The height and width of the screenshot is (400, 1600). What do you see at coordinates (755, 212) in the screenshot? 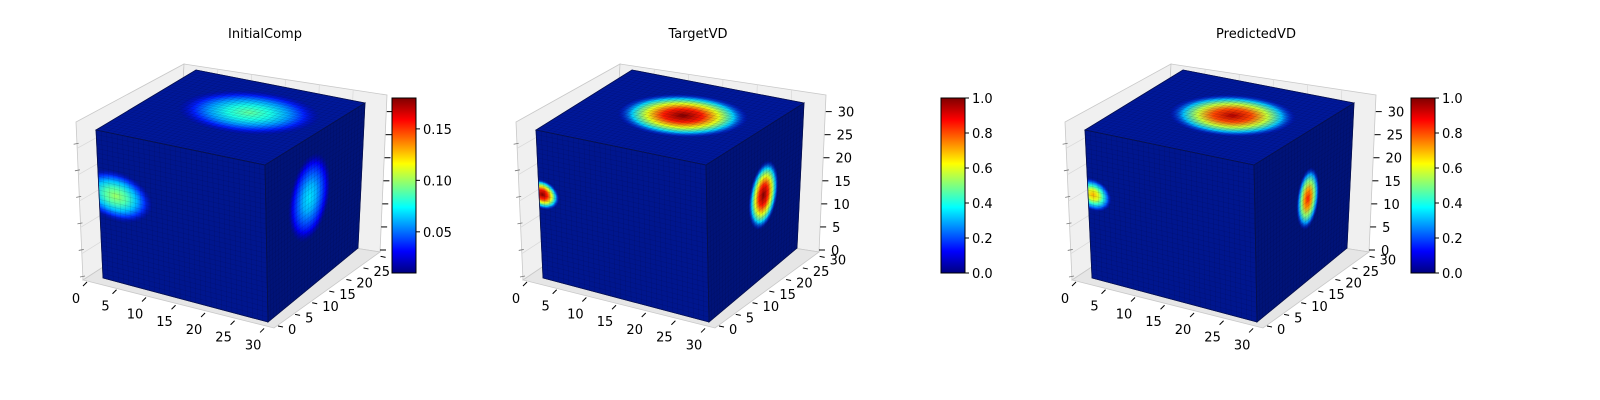
I see `cube-edge-side` at bounding box center [755, 212].